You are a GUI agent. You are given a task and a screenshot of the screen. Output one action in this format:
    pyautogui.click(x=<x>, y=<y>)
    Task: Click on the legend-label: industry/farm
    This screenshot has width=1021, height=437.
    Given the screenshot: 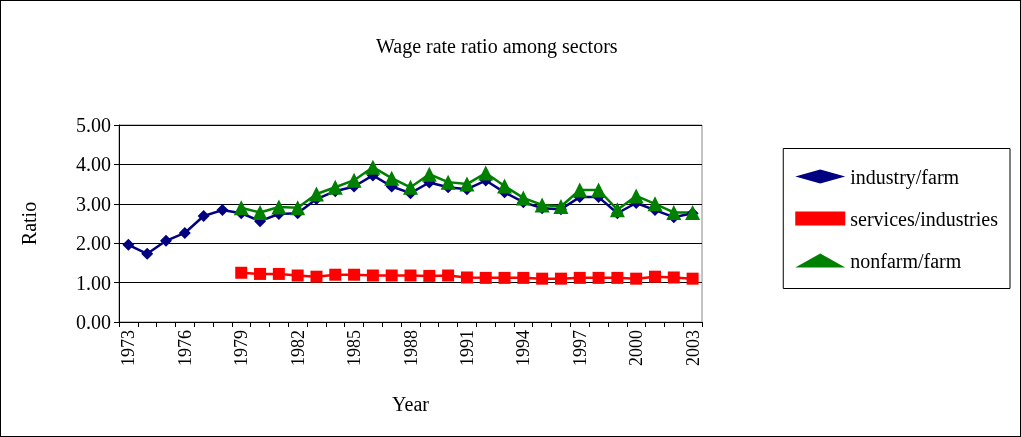 What is the action you would take?
    pyautogui.click(x=905, y=177)
    